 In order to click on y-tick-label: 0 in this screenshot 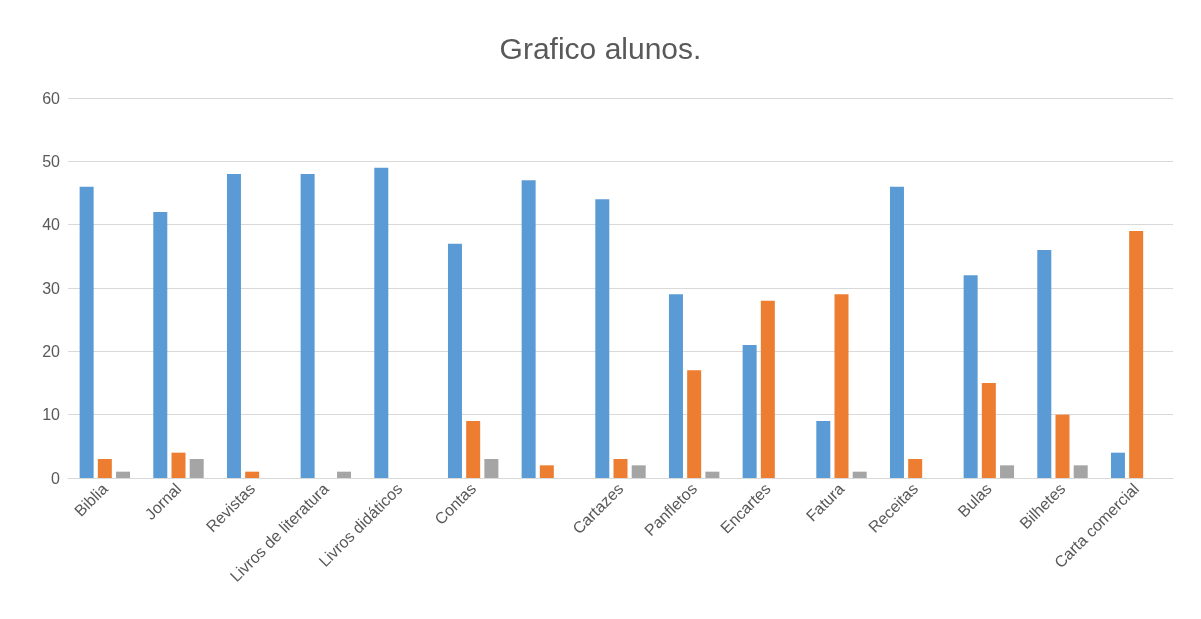, I will do `click(56, 478)`.